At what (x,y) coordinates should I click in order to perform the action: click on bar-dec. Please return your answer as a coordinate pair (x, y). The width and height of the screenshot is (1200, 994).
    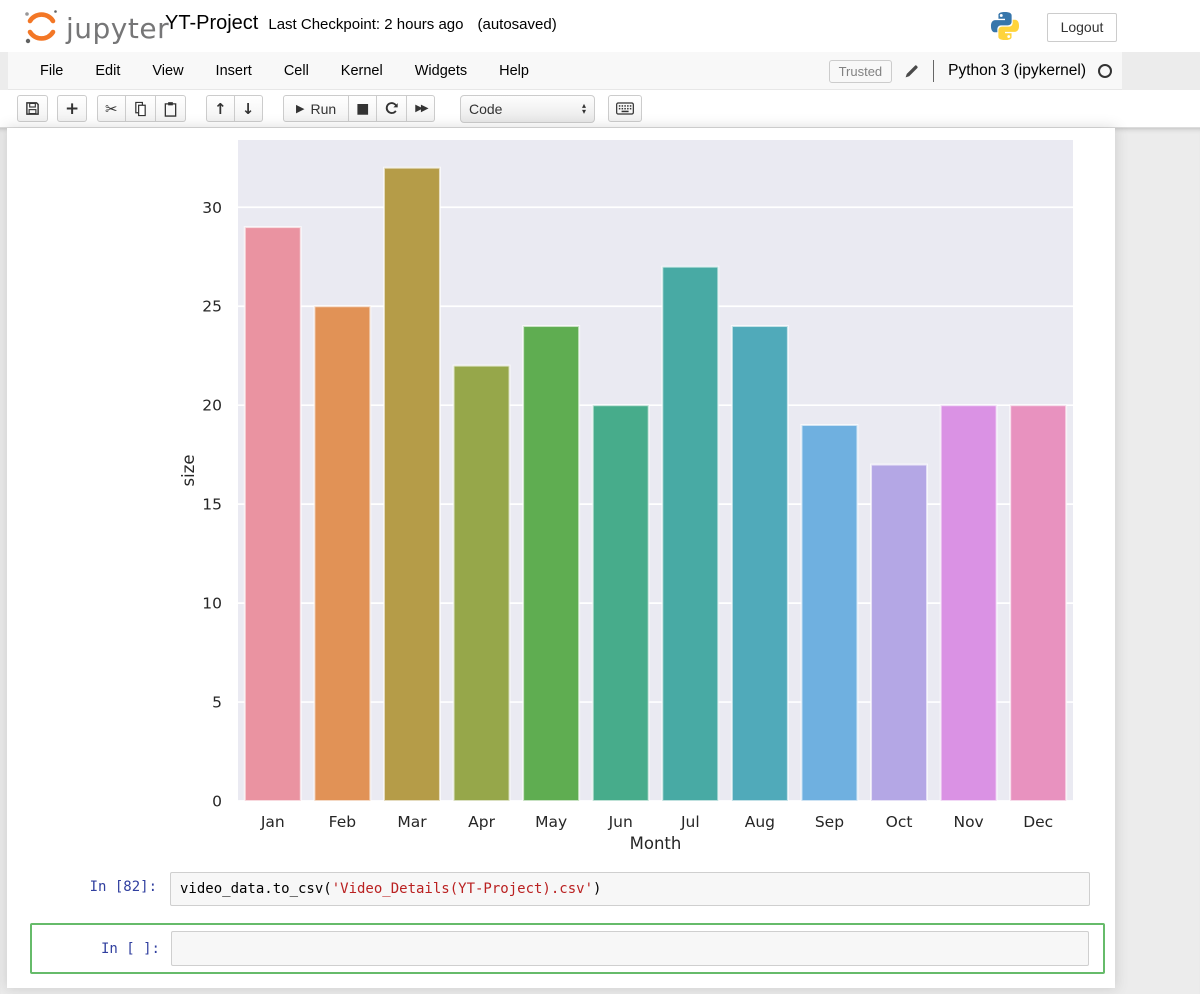
    Looking at the image, I should click on (1038, 603).